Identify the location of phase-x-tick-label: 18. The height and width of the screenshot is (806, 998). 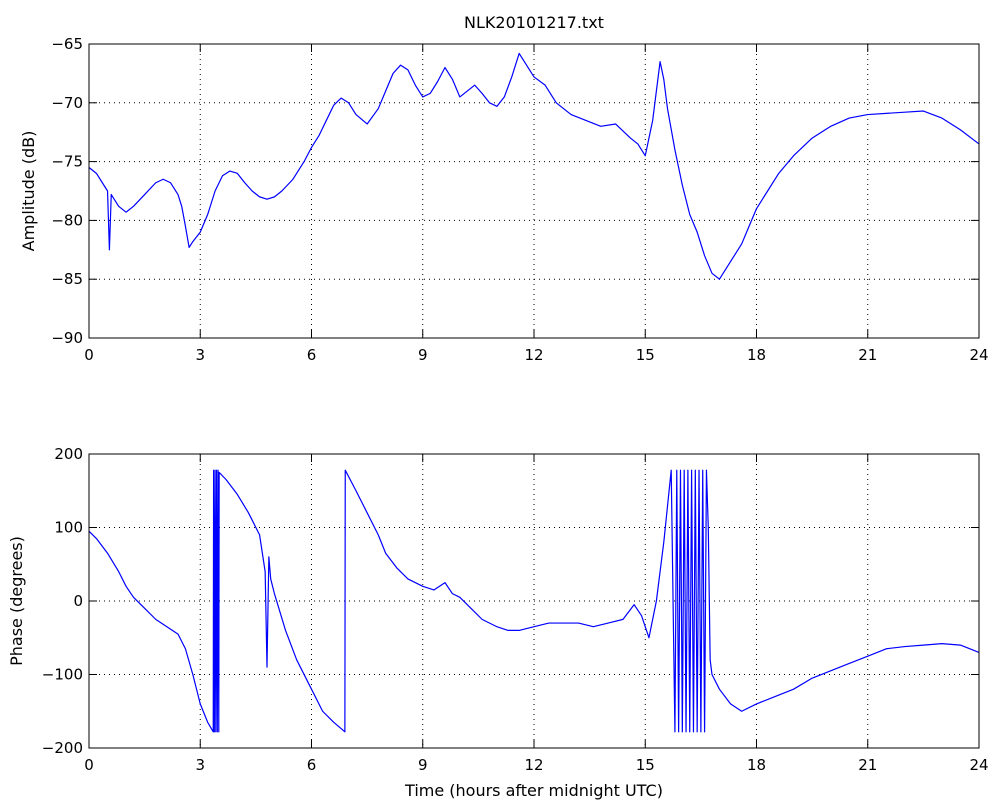
(756, 765).